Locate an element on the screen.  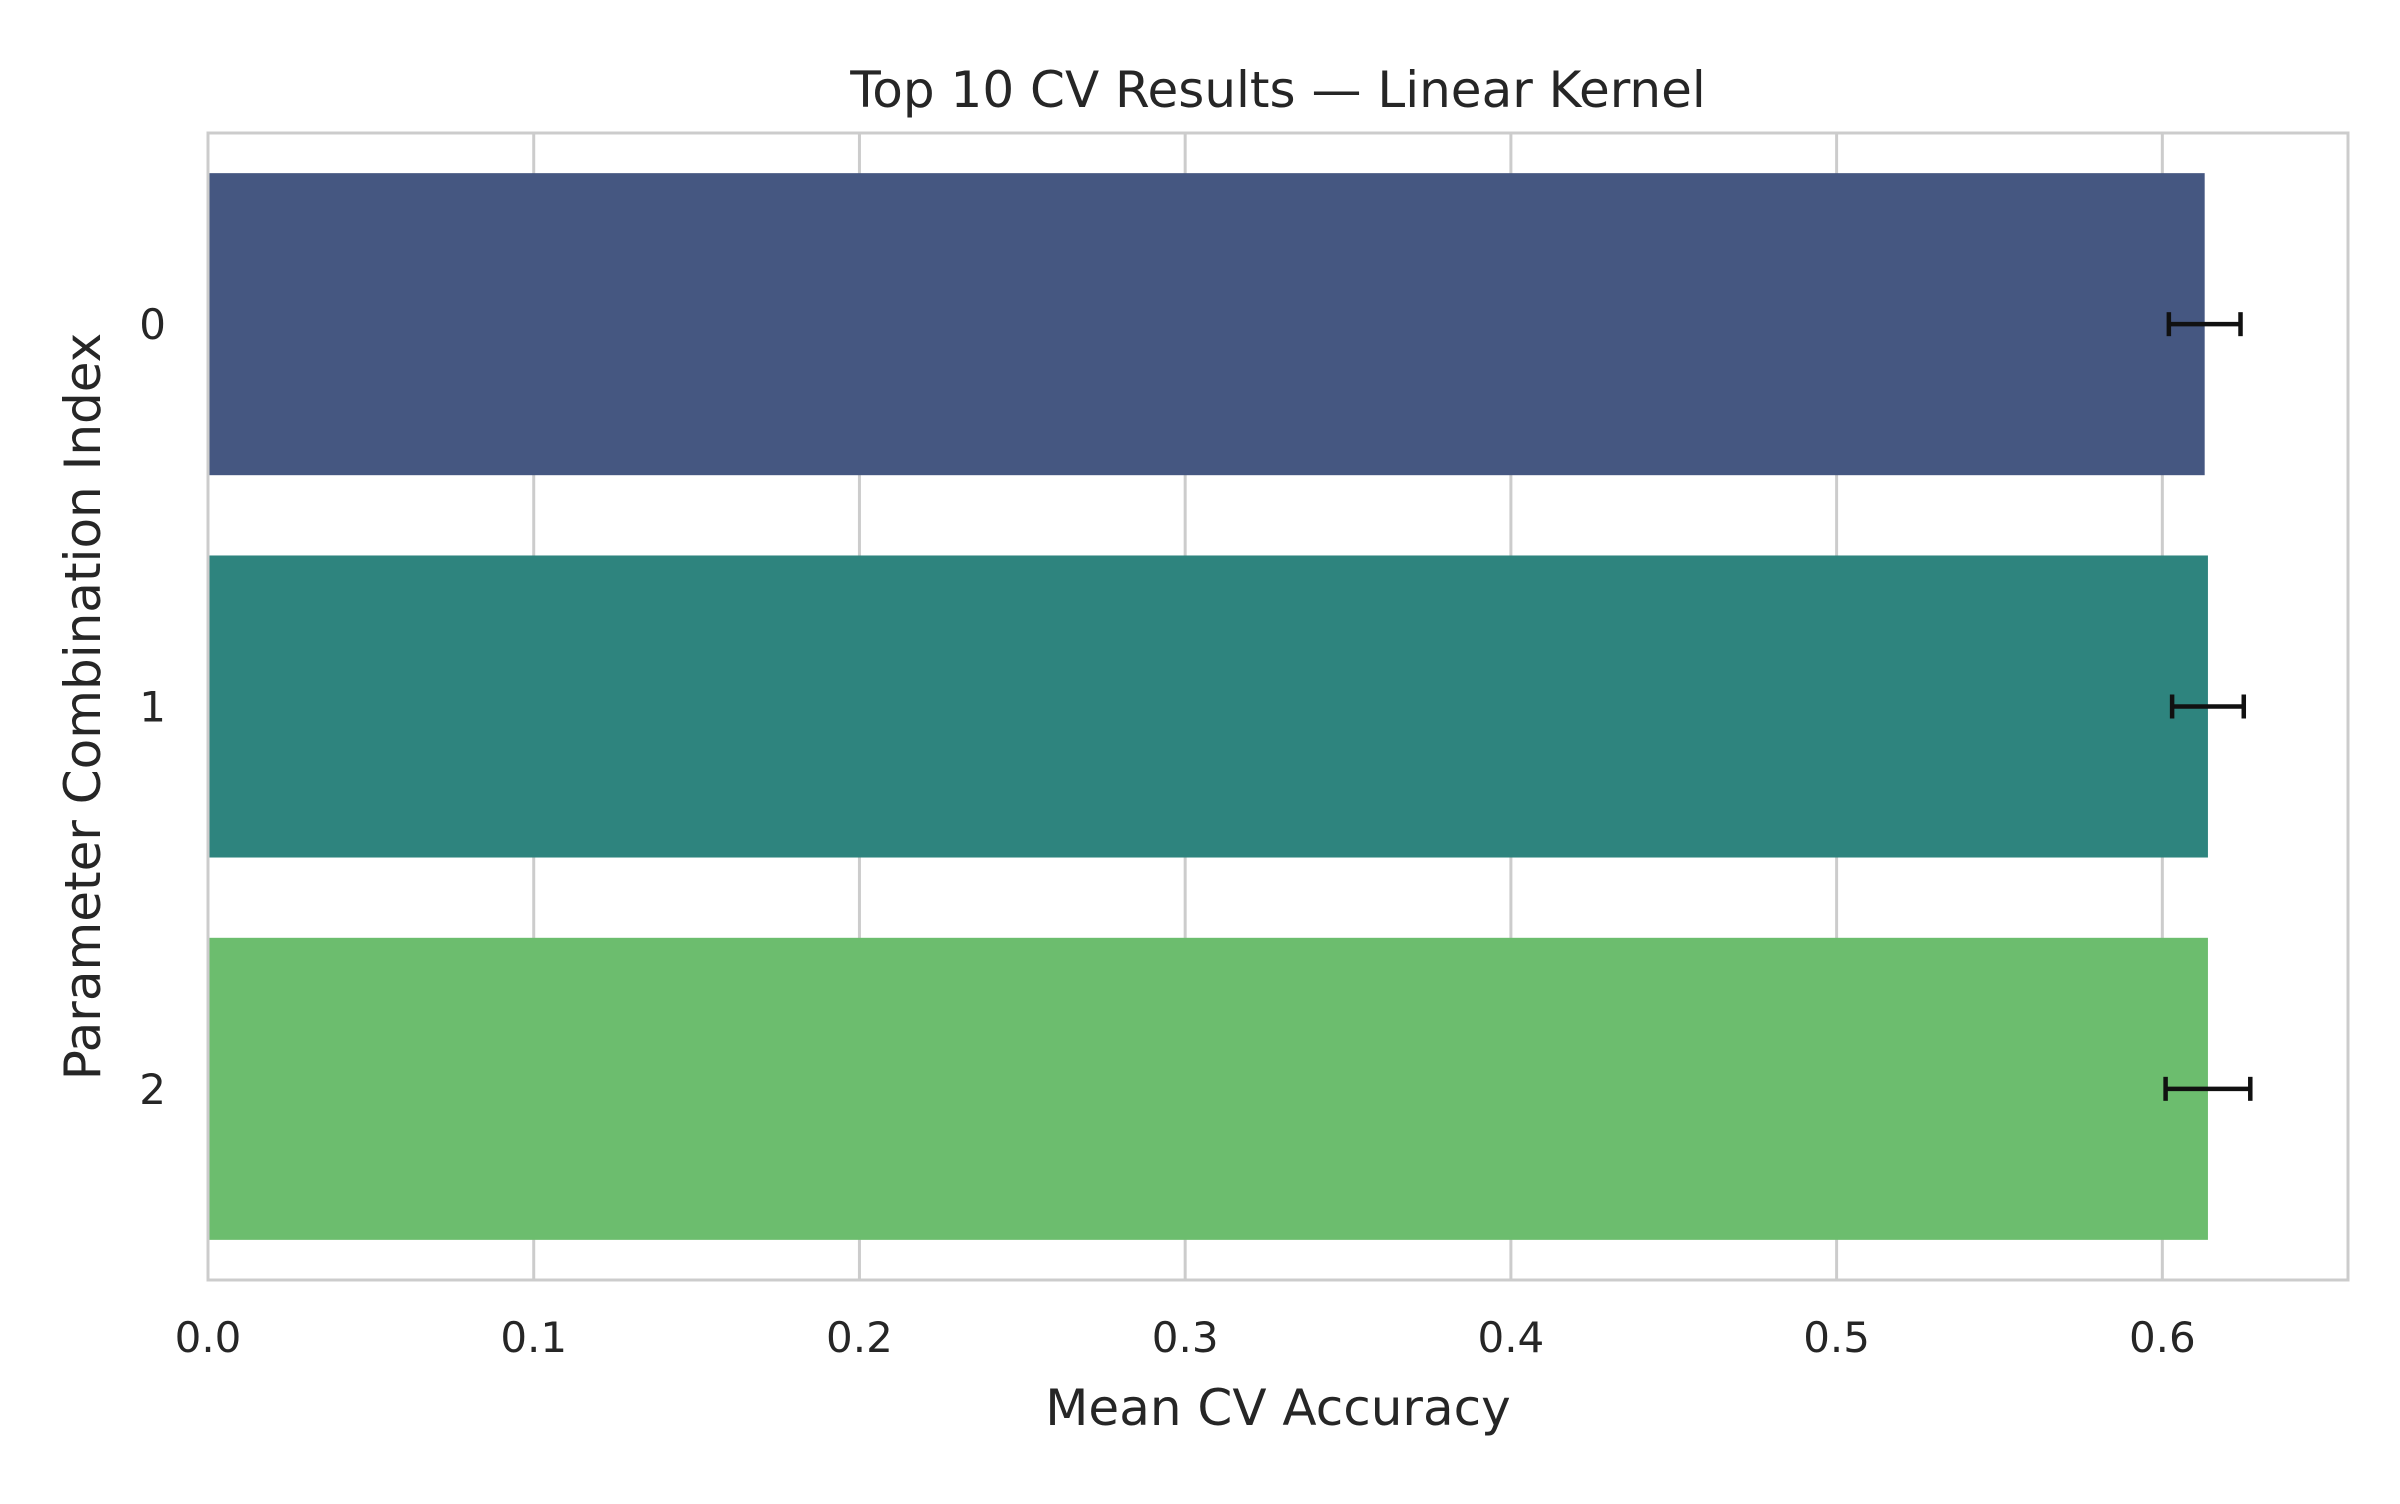
x-tick-labels: 0.0 0.1 0.2 0.3 0.4 0.5 0.6 is located at coordinates (1185, 1337).